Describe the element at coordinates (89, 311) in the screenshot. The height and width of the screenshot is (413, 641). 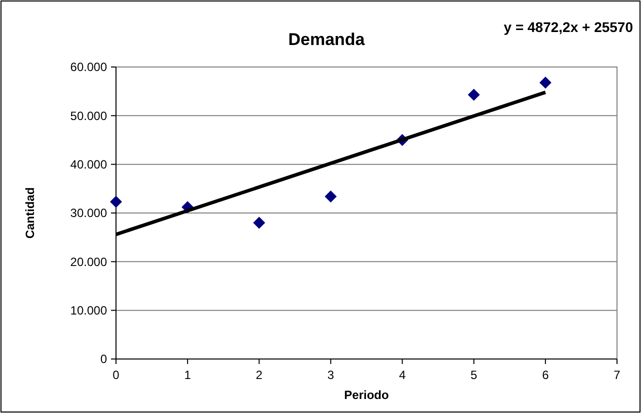
I see `y-tick-label: 10.000` at that location.